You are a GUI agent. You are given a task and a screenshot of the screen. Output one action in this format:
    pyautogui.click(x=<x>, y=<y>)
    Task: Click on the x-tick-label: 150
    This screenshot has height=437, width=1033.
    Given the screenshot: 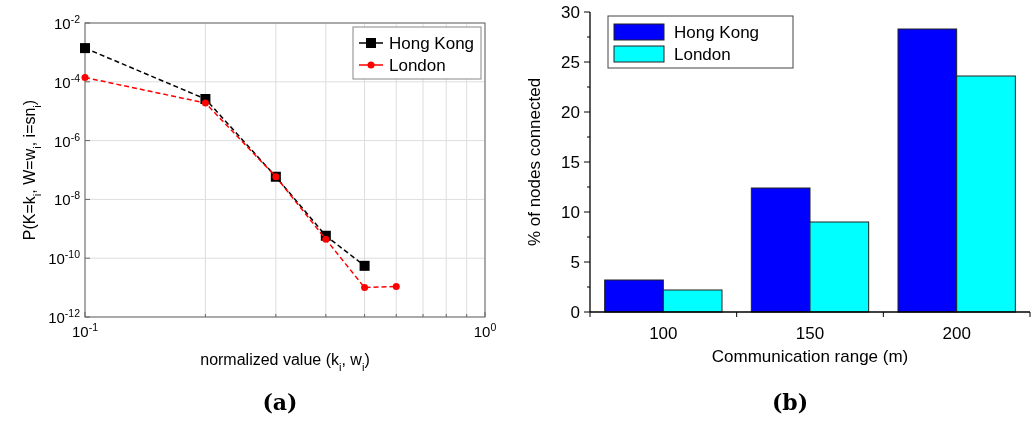 What is the action you would take?
    pyautogui.click(x=810, y=333)
    